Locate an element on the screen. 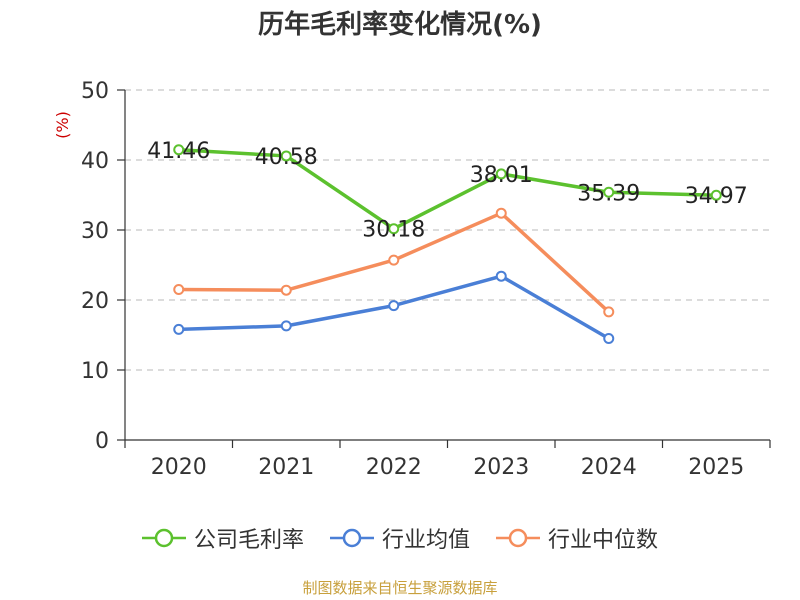 This screenshot has width=800, height=600. series-line is located at coordinates (447, 189).